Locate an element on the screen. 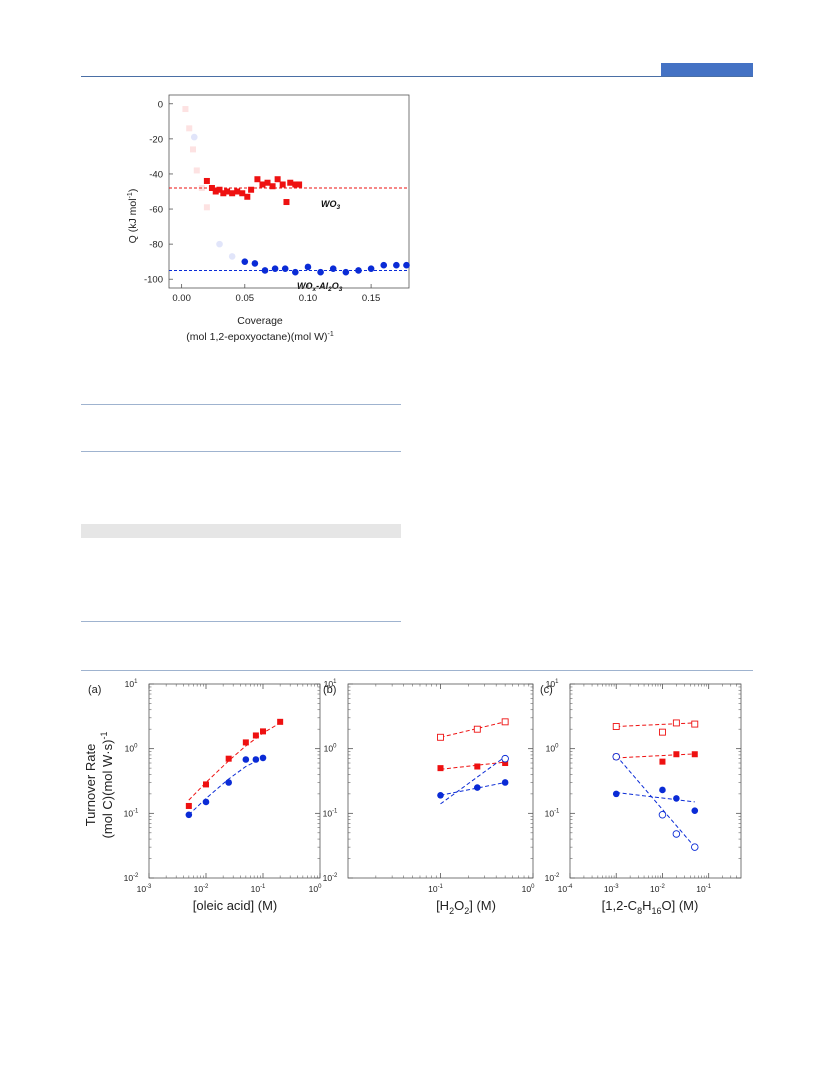 Image resolution: width=833 pixels, height=1091 pixels. panel-label-c: (c) is located at coordinates (546, 690).